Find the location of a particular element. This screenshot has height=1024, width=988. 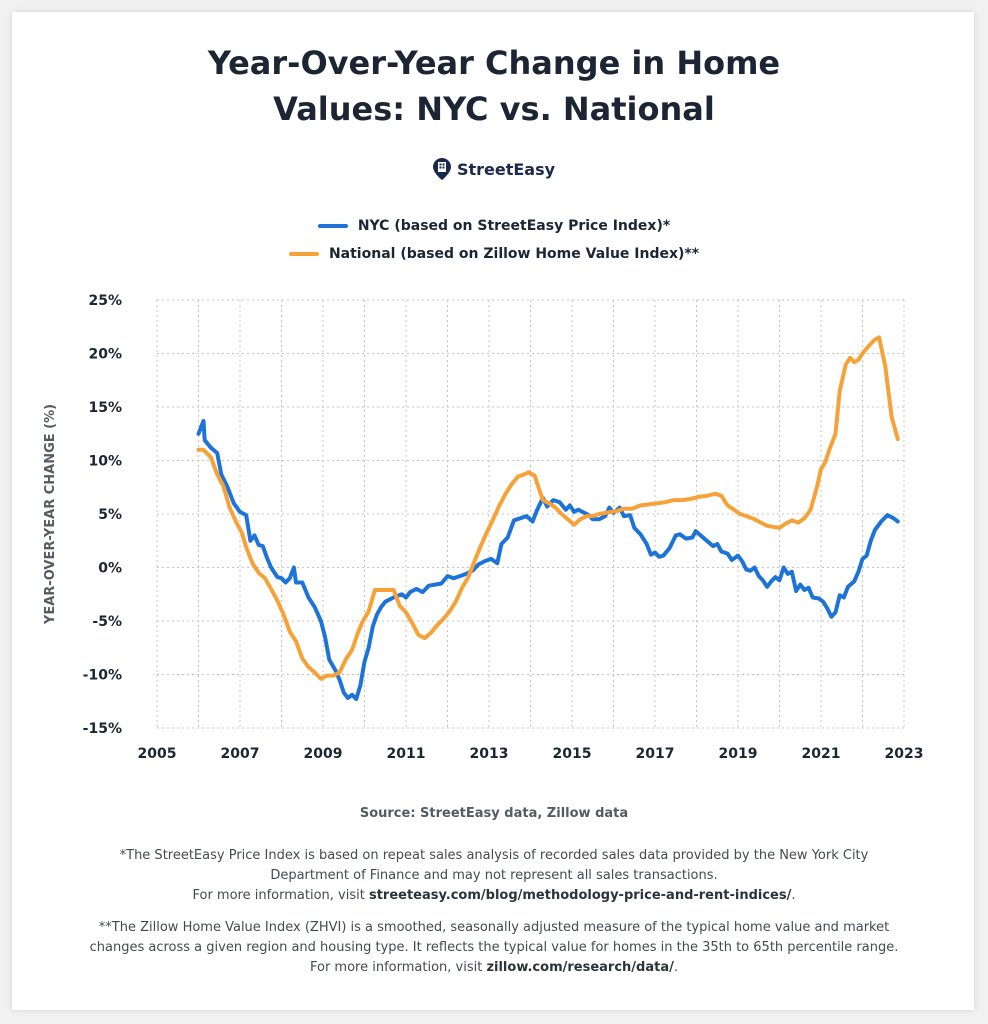

legend-item-nyc: NYC (based on StreetEasy Price Index)* is located at coordinates (494, 226).